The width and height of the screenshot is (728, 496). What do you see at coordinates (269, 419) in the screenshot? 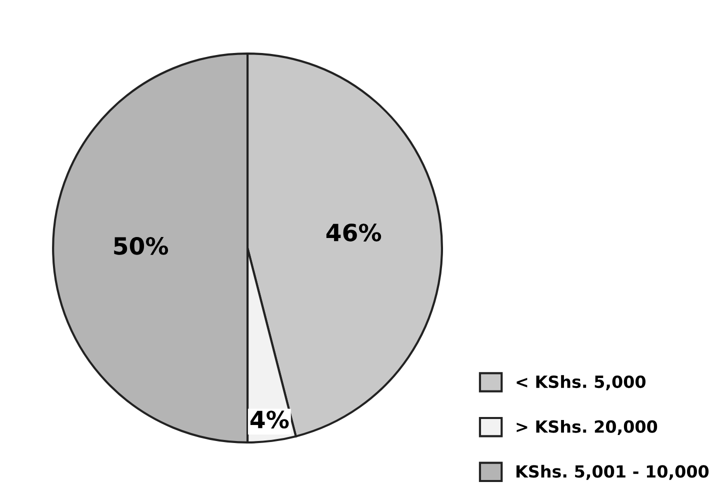
I see `data-label: 4%` at bounding box center [269, 419].